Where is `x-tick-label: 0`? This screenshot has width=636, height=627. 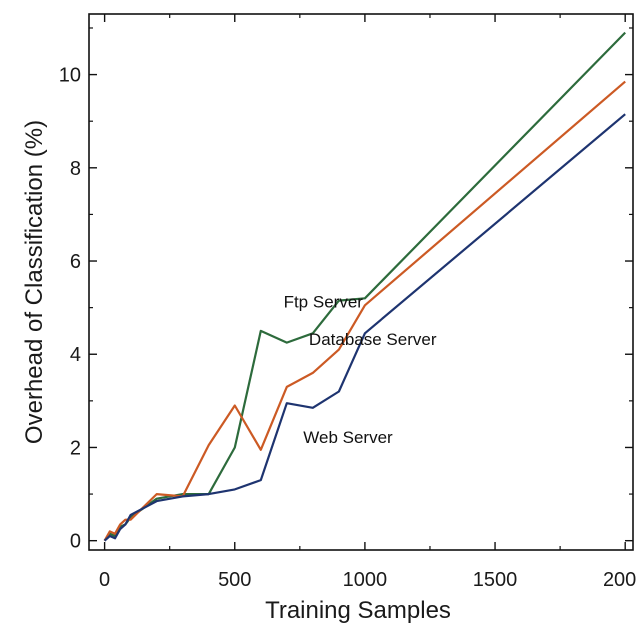 x-tick-label: 0 is located at coordinates (104, 580).